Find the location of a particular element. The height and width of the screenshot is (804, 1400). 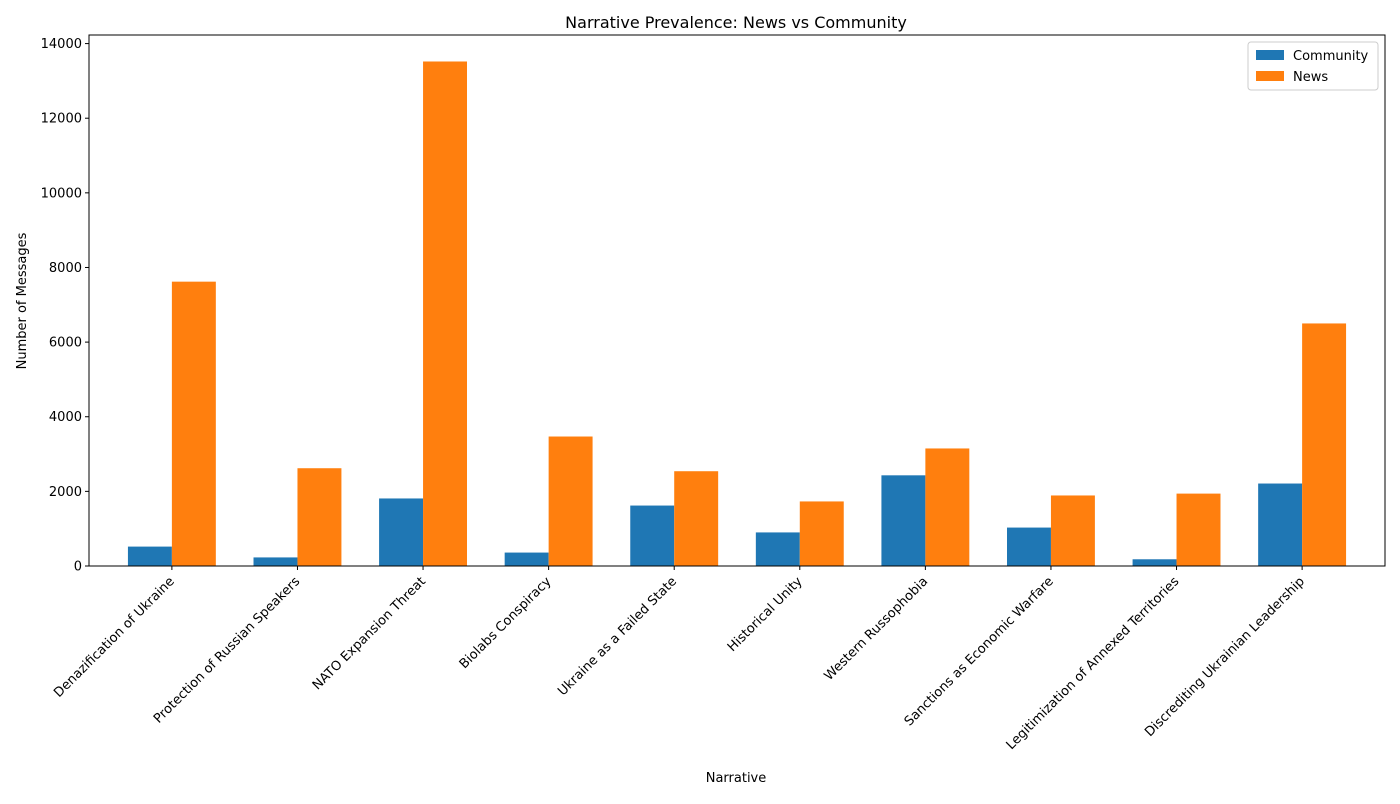

y-tick-label: 2000 is located at coordinates (65, 492).